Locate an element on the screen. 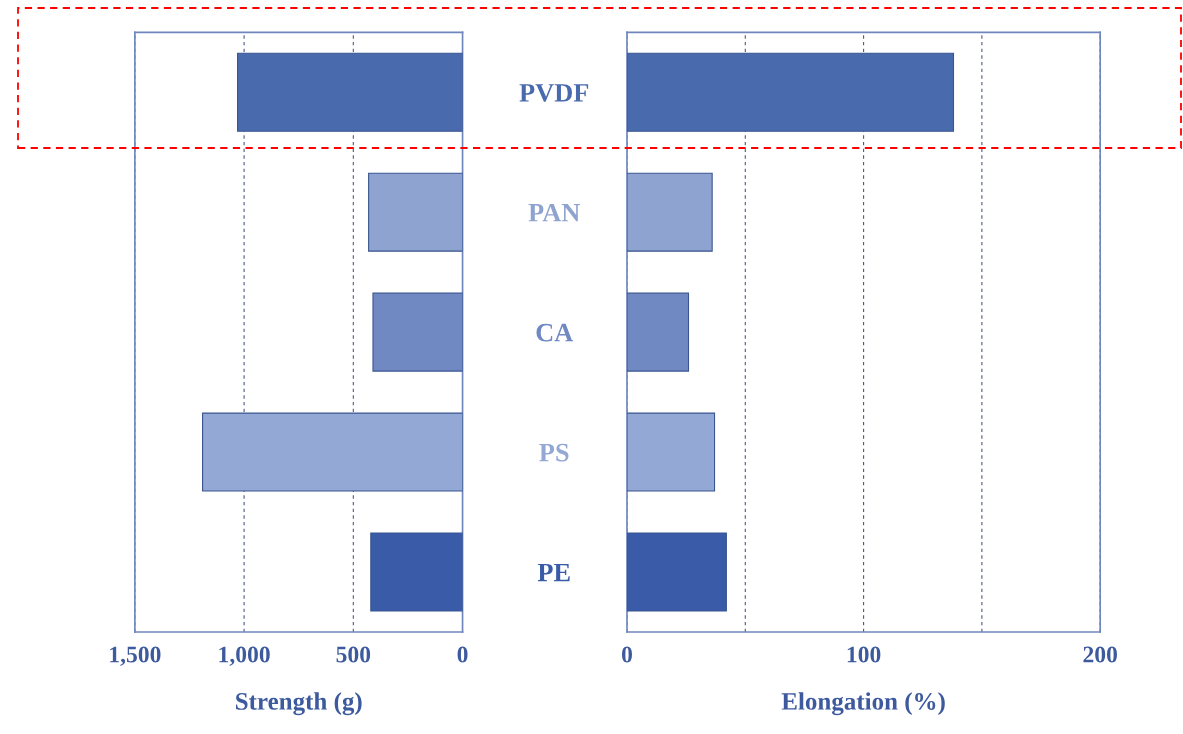 The width and height of the screenshot is (1183, 734). x-tick-label: 1,000 is located at coordinates (244, 656).